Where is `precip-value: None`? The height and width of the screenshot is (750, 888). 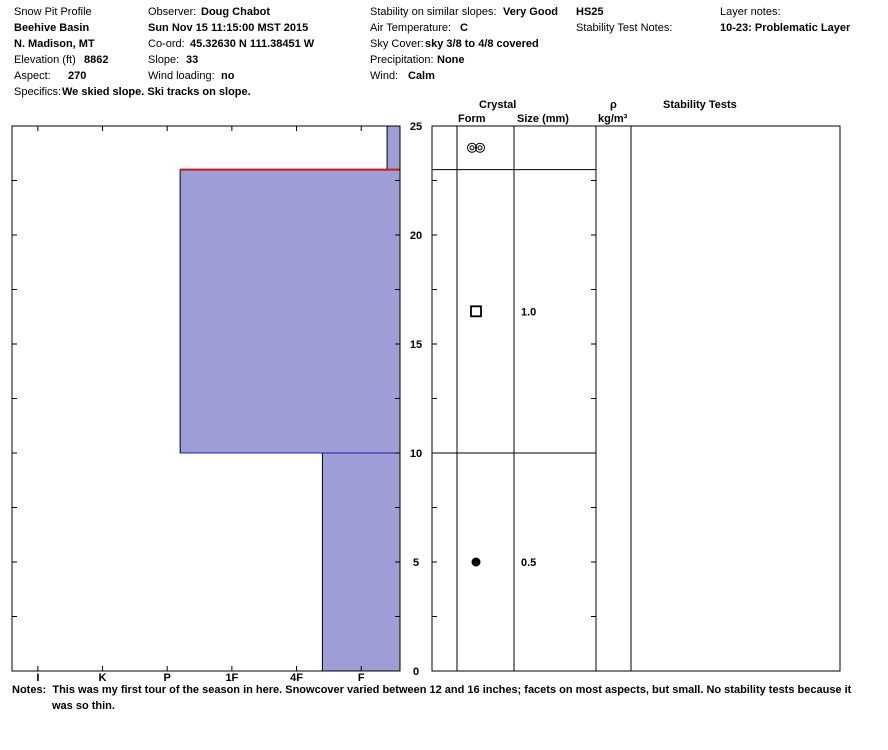
precip-value: None is located at coordinates (451, 60).